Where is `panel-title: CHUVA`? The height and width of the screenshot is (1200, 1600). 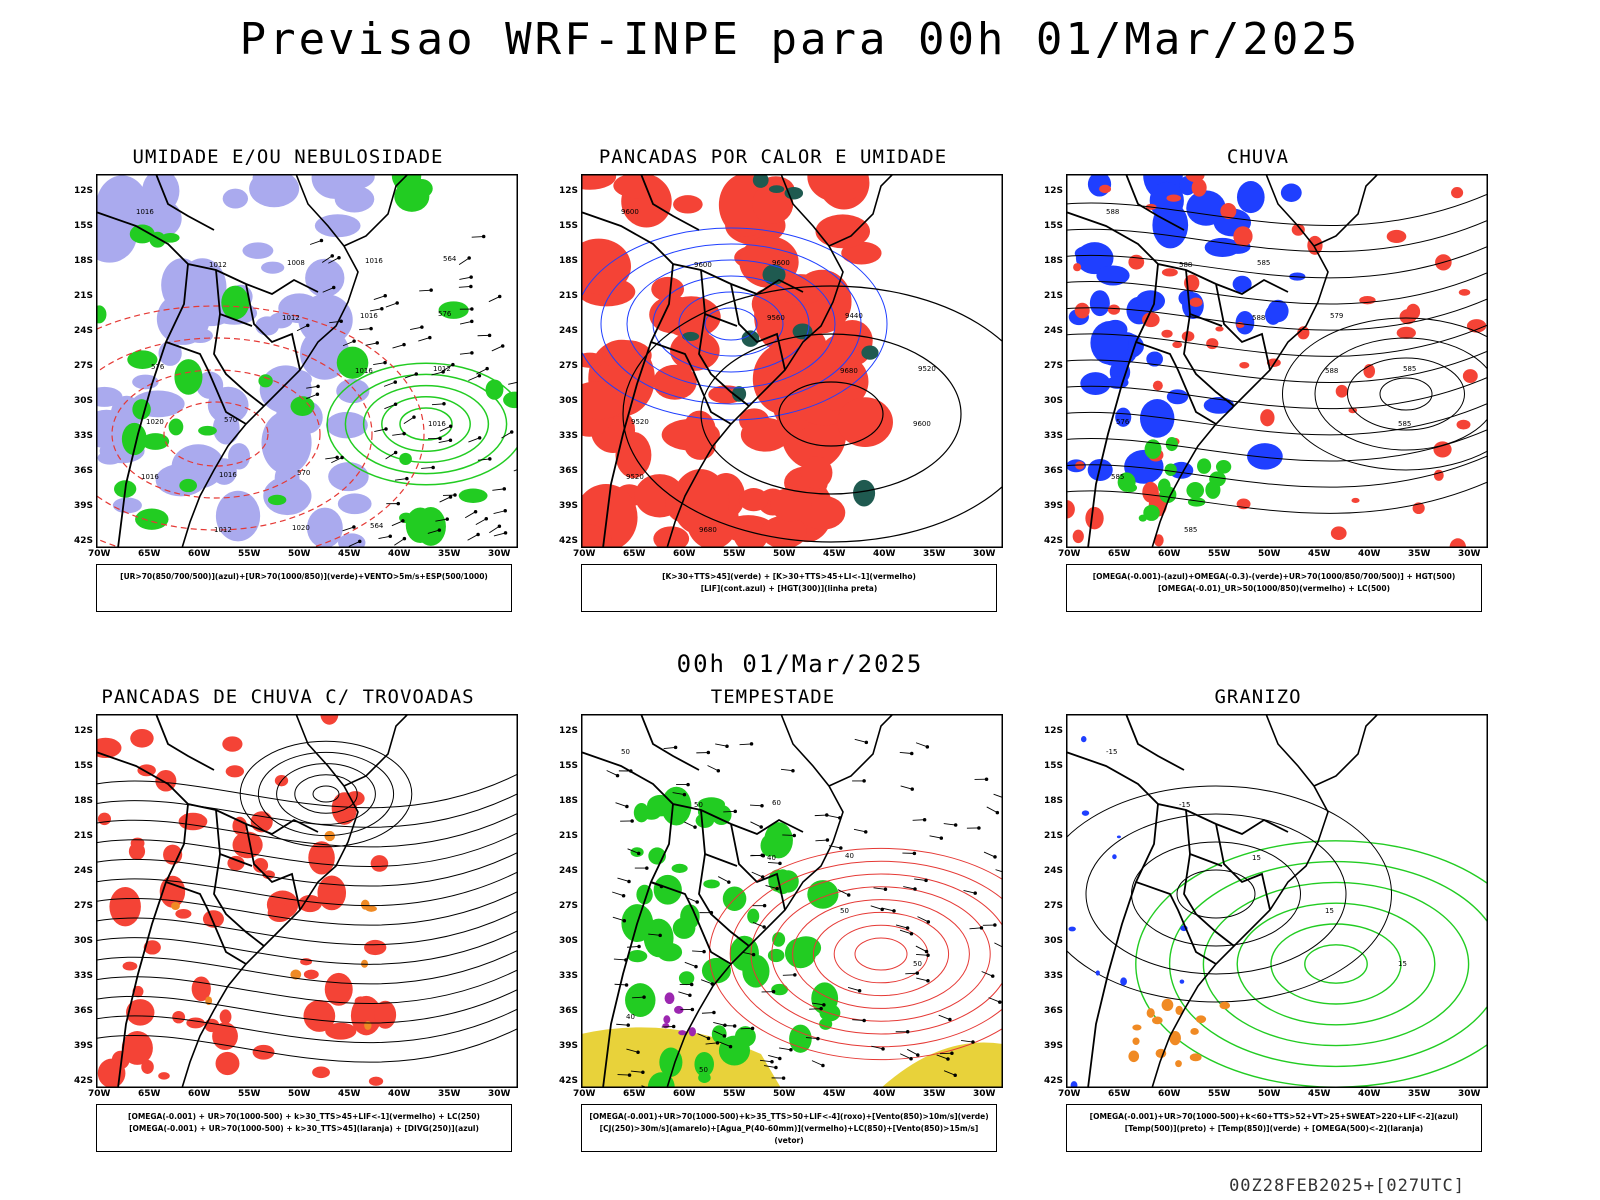 panel-title: CHUVA is located at coordinates (1258, 157).